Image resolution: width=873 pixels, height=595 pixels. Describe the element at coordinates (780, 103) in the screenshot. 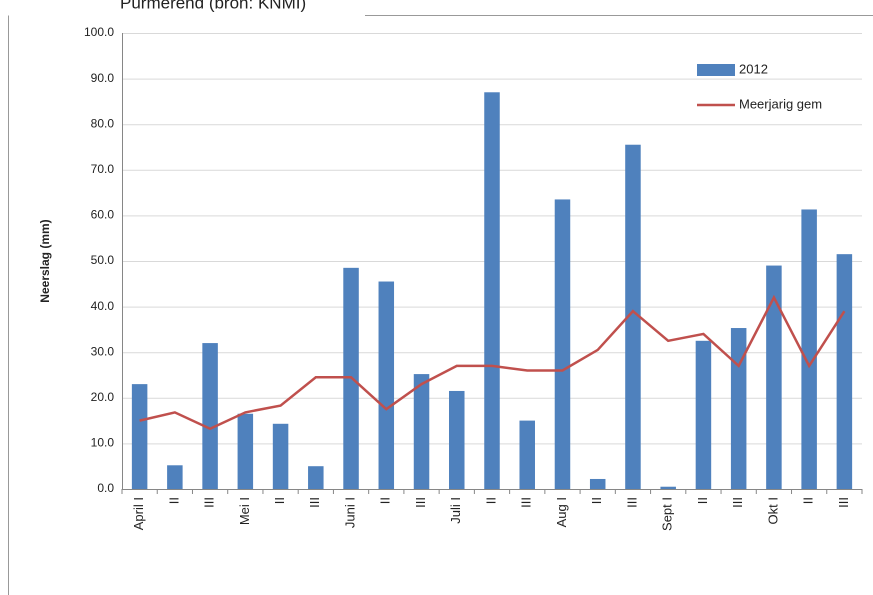

I see `legend-label: Meerjarig gem` at that location.